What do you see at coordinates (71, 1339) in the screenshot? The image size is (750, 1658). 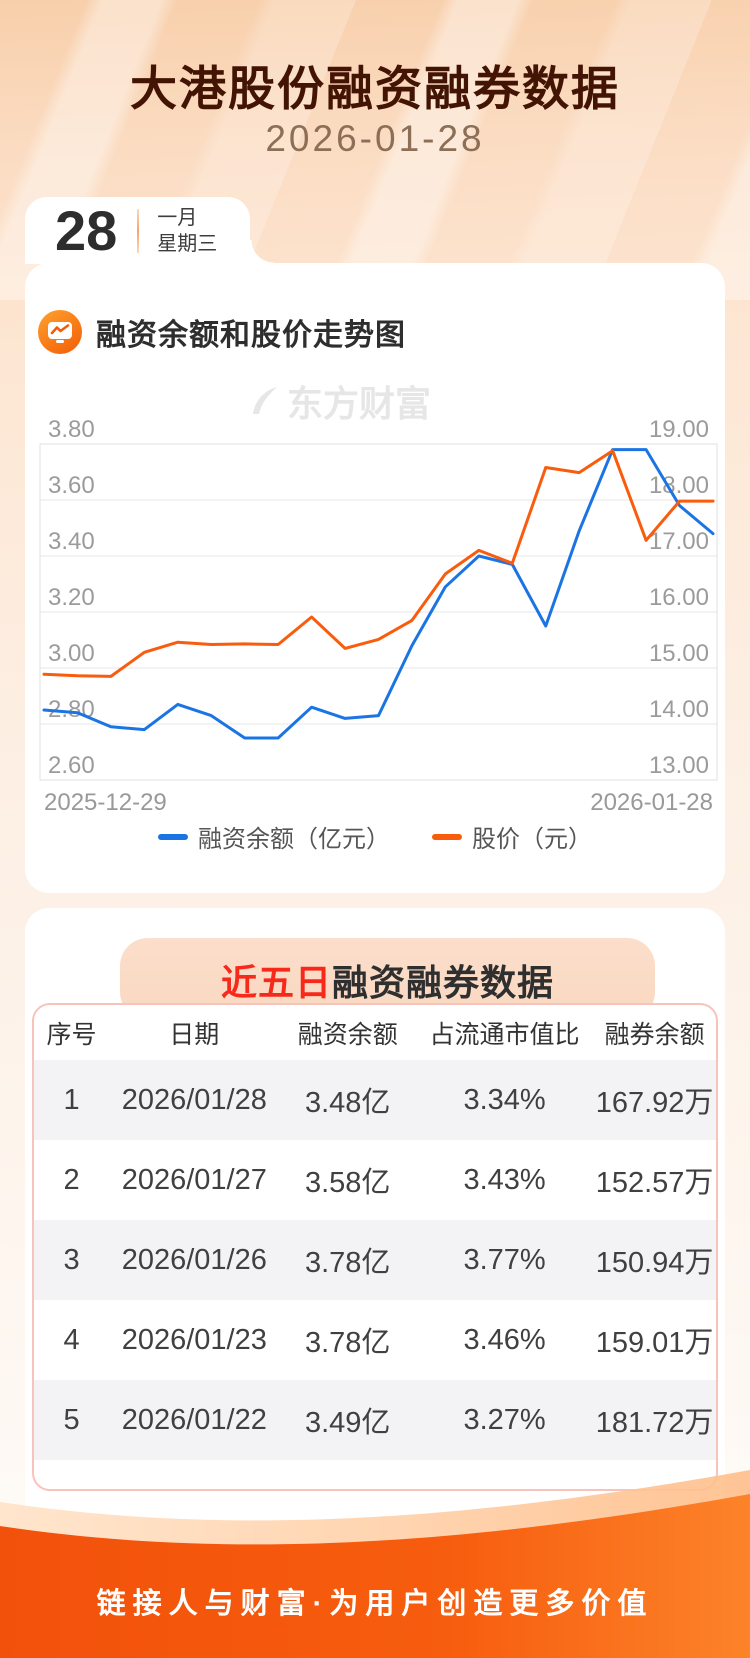 I see `table-cell: 4` at bounding box center [71, 1339].